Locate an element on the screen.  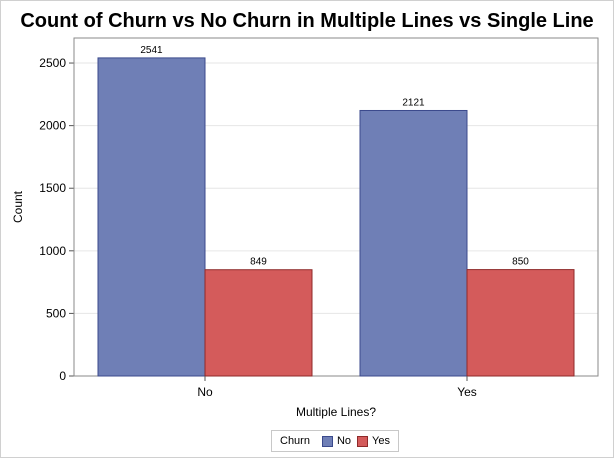
bar-no-yes is located at coordinates (258, 323).